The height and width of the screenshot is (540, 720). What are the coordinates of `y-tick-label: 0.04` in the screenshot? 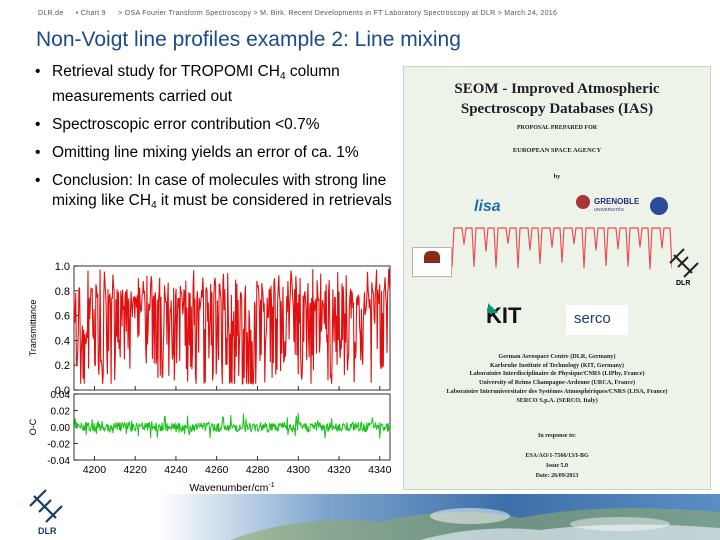 It's located at (61, 395).